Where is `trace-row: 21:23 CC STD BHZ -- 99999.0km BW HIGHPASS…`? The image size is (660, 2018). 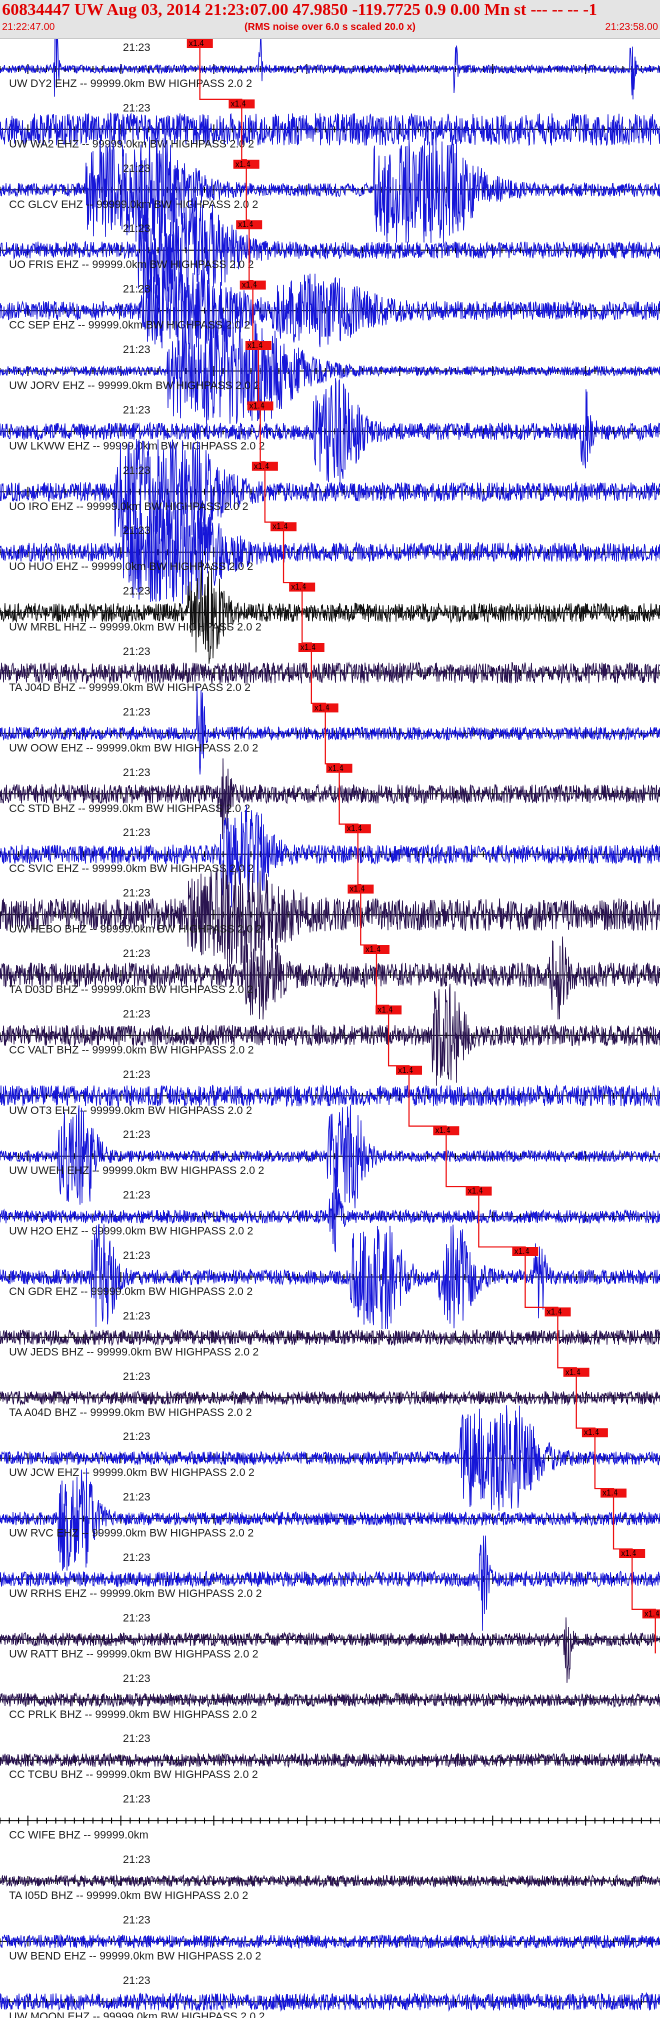
trace-row: 21:23 CC STD BHZ -- 99999.0km BW HIGHPASS… is located at coordinates (330, 799).